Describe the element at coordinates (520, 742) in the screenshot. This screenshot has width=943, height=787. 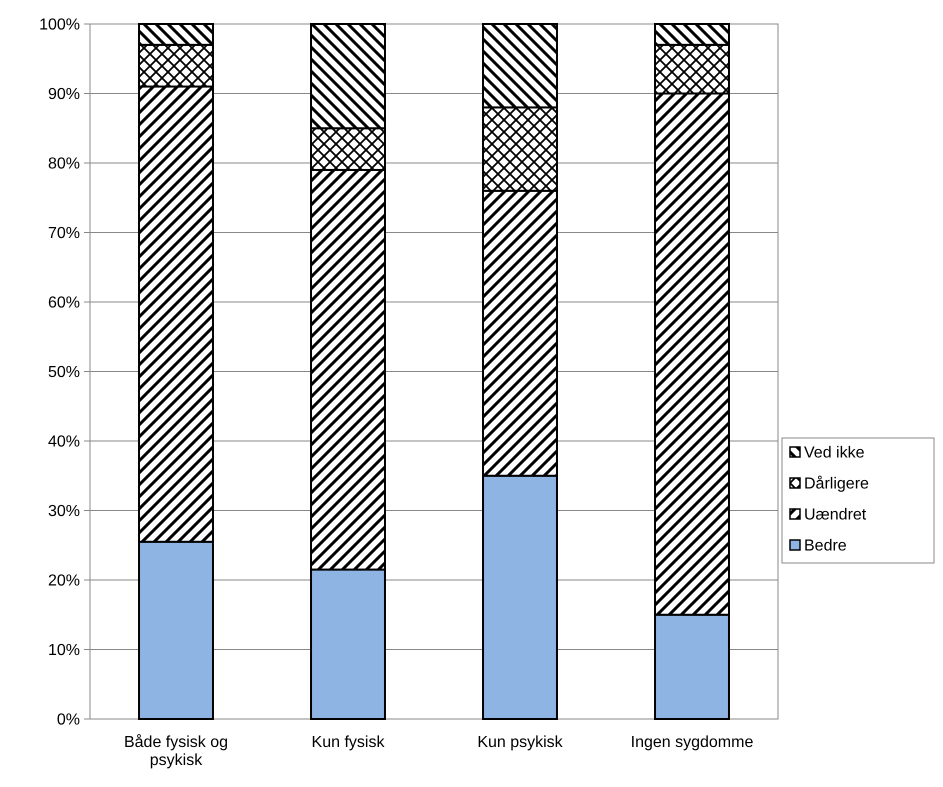
I see `x-tick-label: Kun psykisk` at that location.